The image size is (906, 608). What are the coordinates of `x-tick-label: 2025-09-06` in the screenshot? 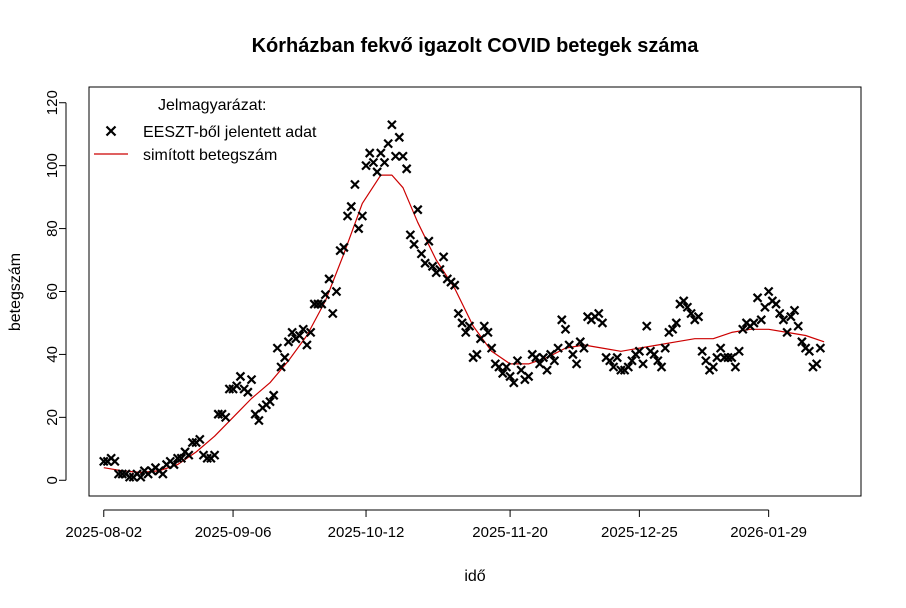 It's located at (233, 532).